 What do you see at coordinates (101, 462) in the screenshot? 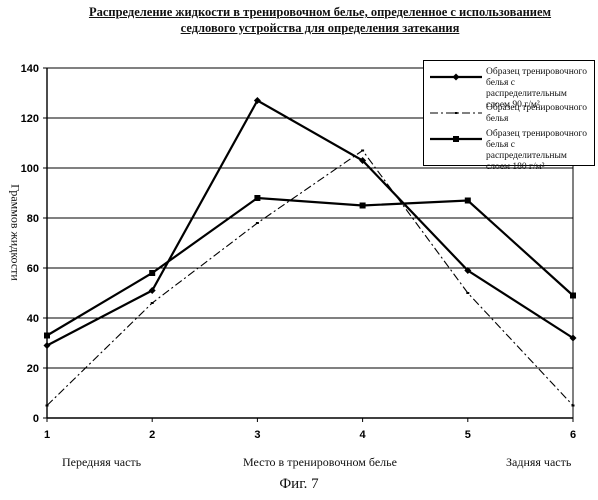
I see `x-left-label: Передняя часть` at bounding box center [101, 462].